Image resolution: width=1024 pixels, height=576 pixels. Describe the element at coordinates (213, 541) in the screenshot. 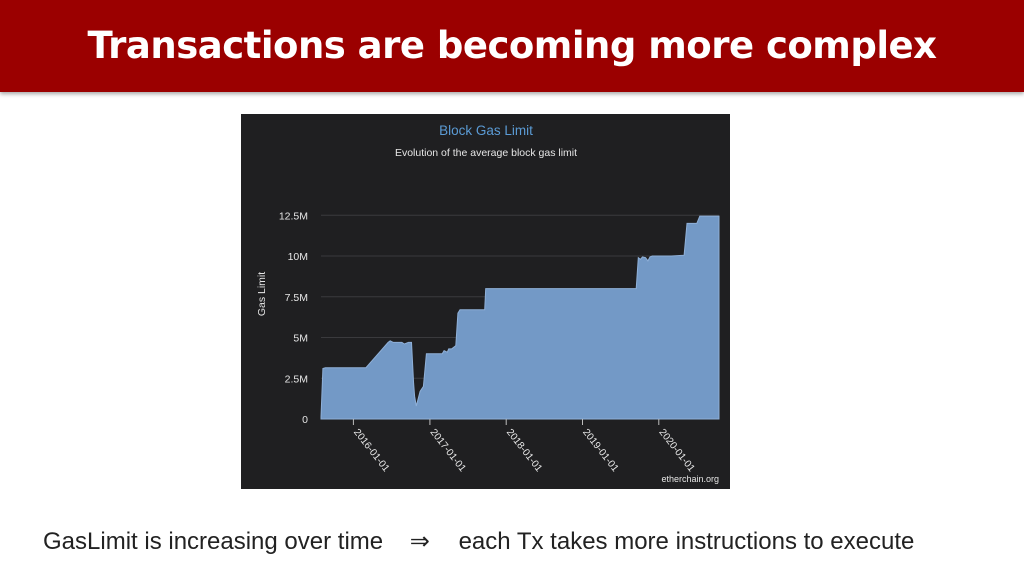

I see `caption-left: GasLimit is increasing over time` at that location.